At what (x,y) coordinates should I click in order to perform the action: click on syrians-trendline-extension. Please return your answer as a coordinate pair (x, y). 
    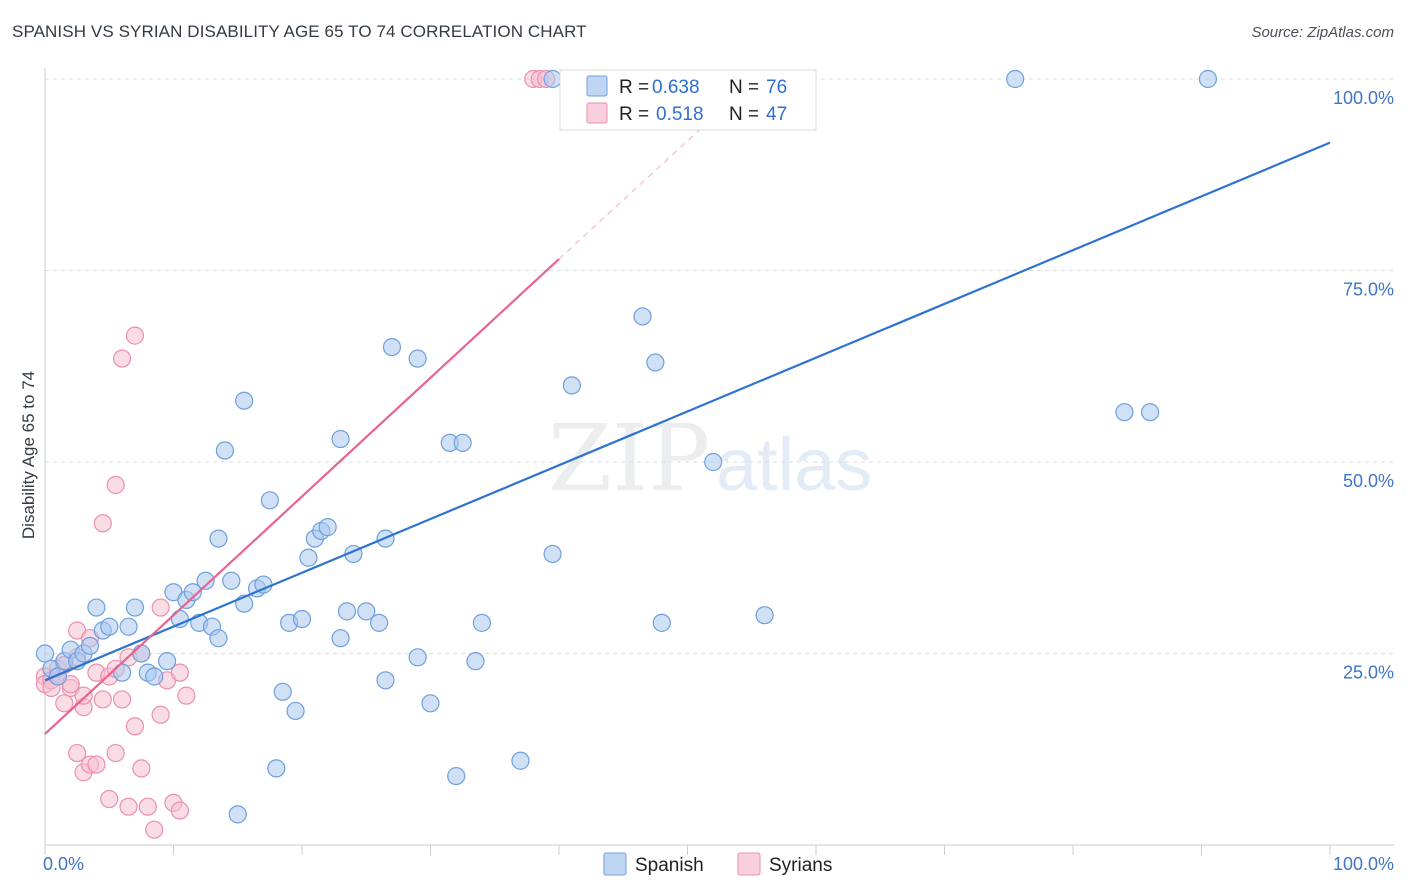
    Looking at the image, I should click on (636, 188).